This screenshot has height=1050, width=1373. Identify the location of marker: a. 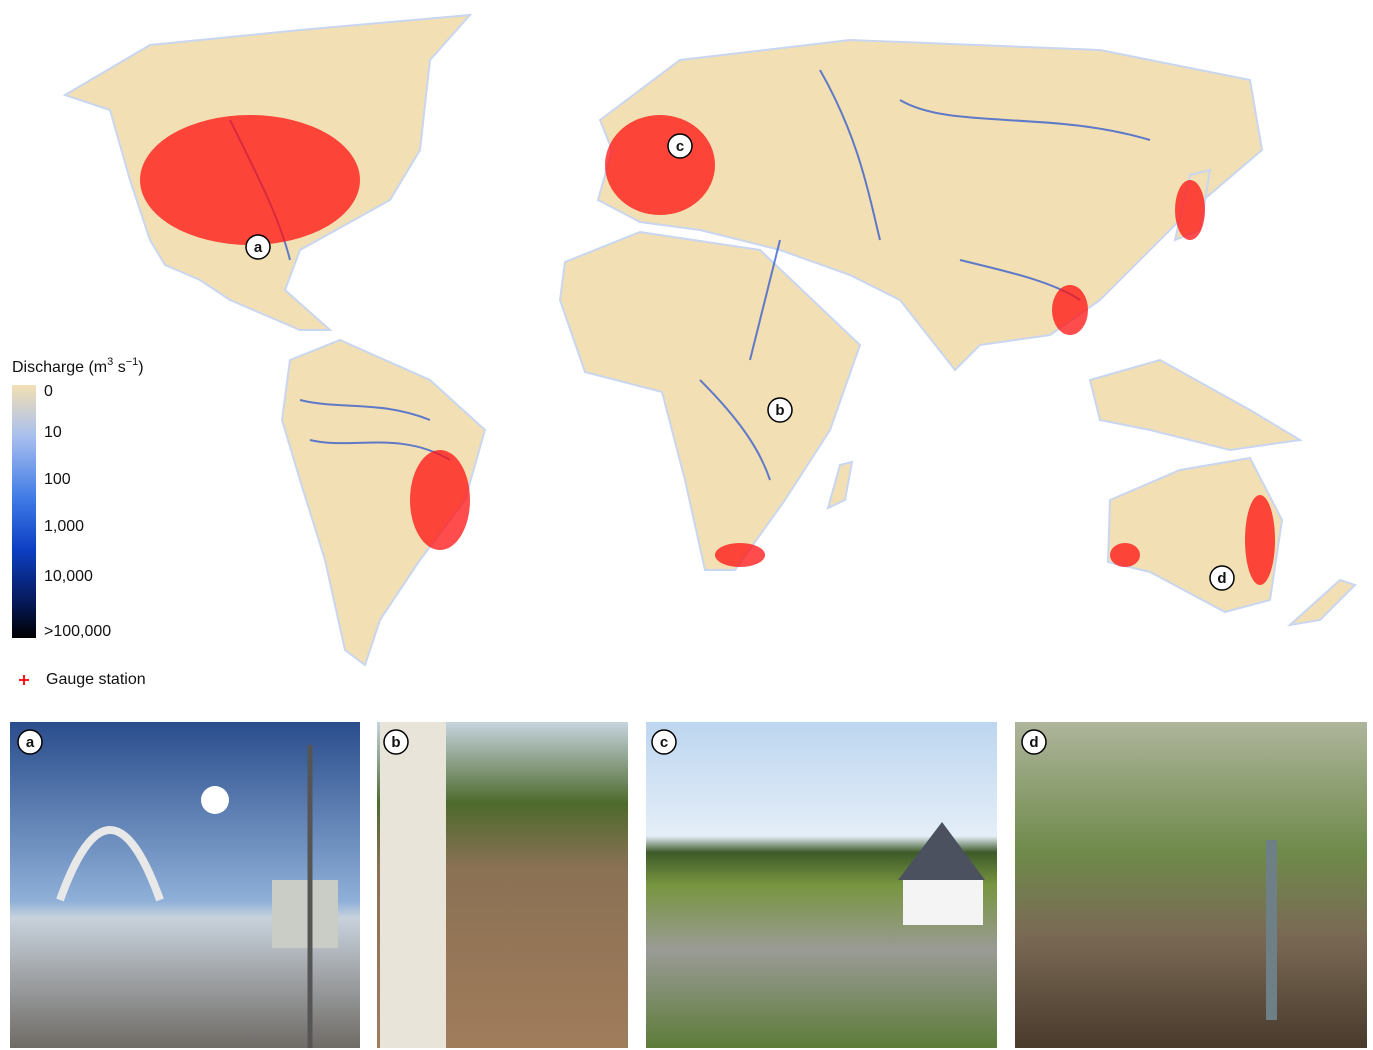
(258, 247).